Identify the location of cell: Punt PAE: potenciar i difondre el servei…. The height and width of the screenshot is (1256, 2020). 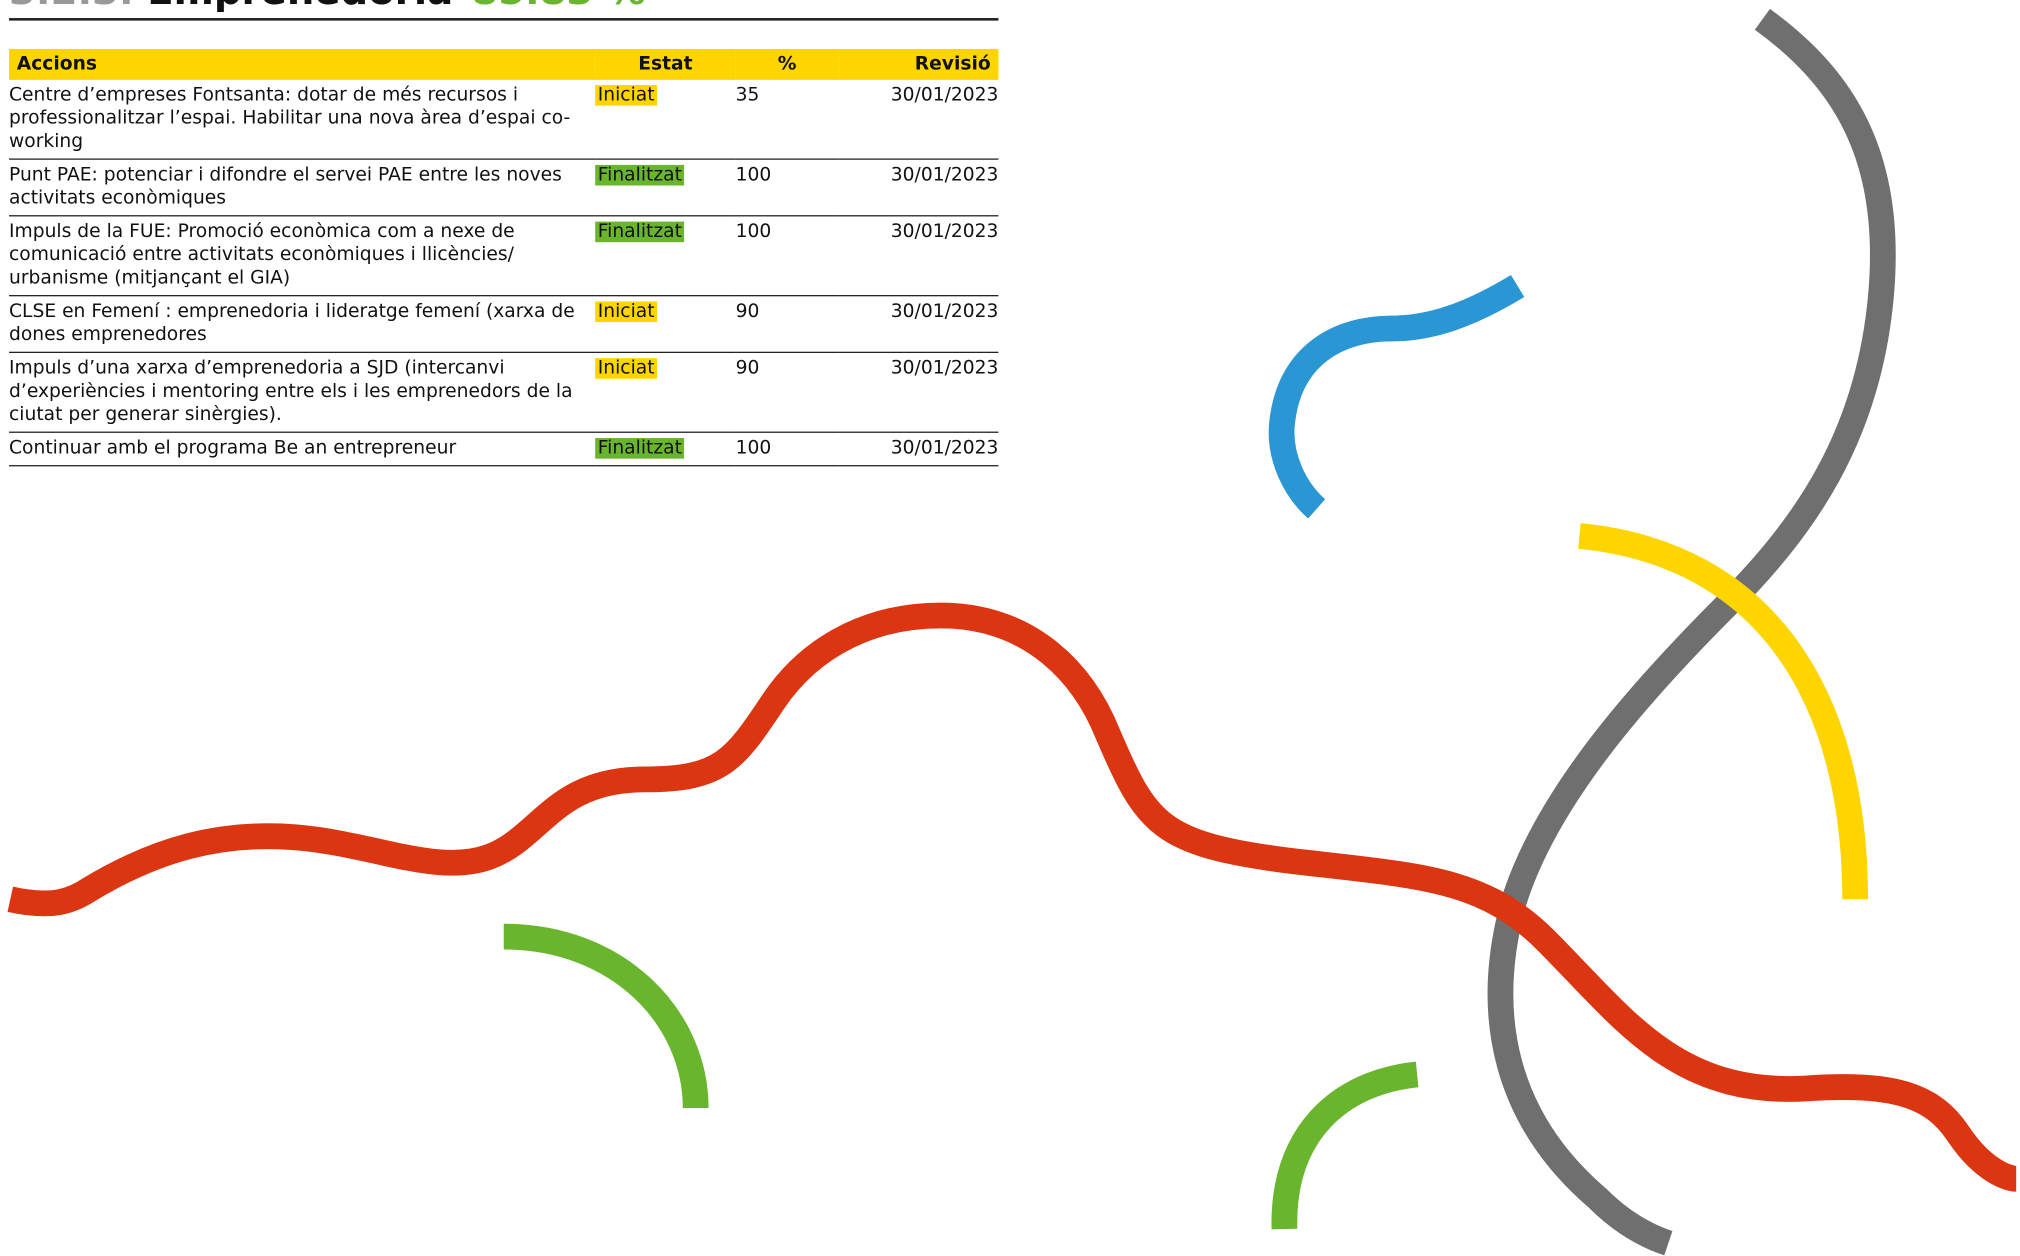
(302, 188).